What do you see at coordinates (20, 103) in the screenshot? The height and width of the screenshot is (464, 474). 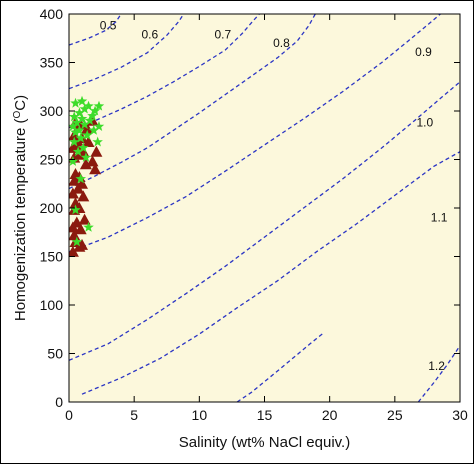 I see `y-axis-title-tail: C)` at bounding box center [20, 103].